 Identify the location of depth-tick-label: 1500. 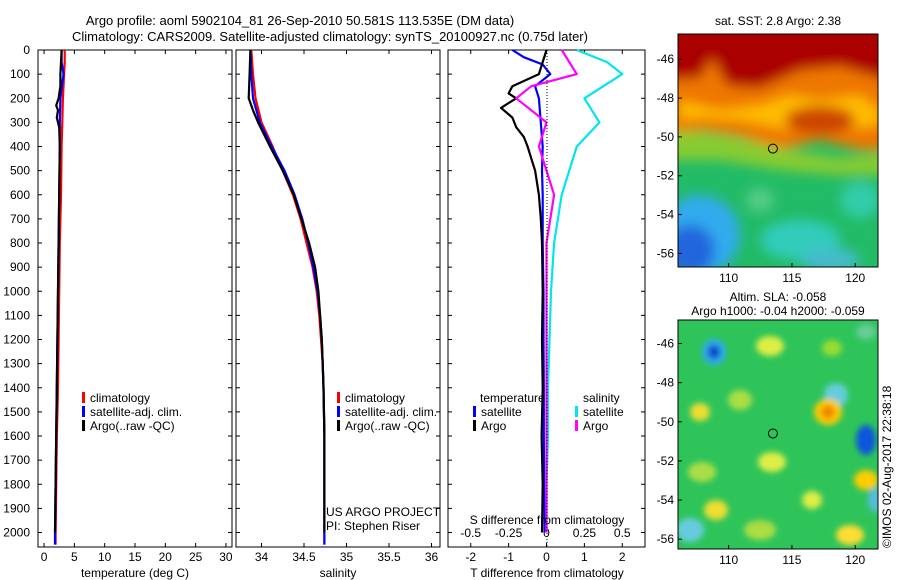
(16, 412).